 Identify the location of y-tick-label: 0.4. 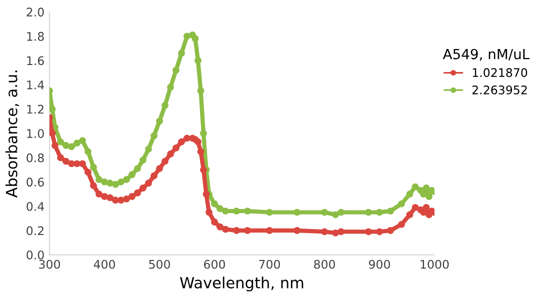
(35, 206).